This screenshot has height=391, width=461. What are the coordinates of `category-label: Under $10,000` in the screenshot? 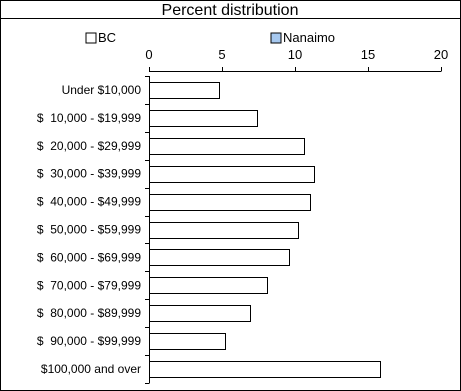 It's located at (102, 90).